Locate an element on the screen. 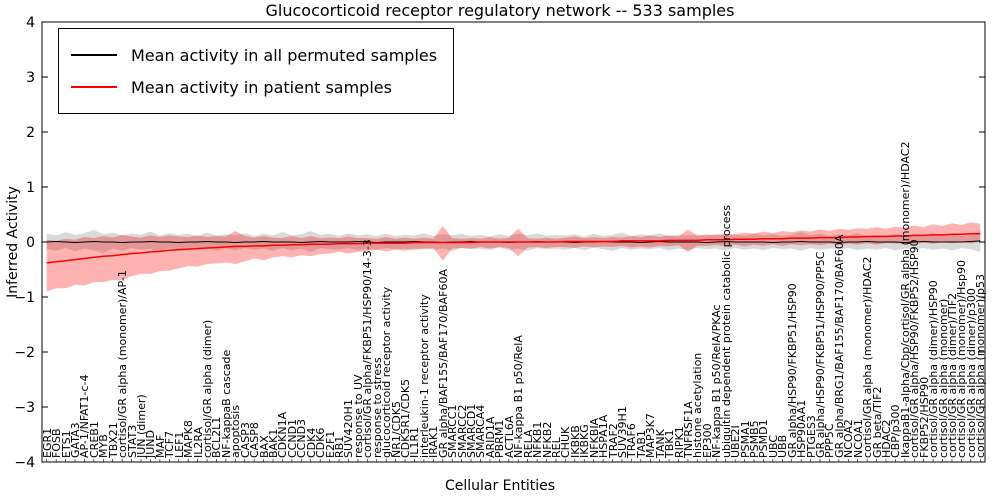 The image size is (1000, 500). y-tick-label: −4 is located at coordinates (24, 463).